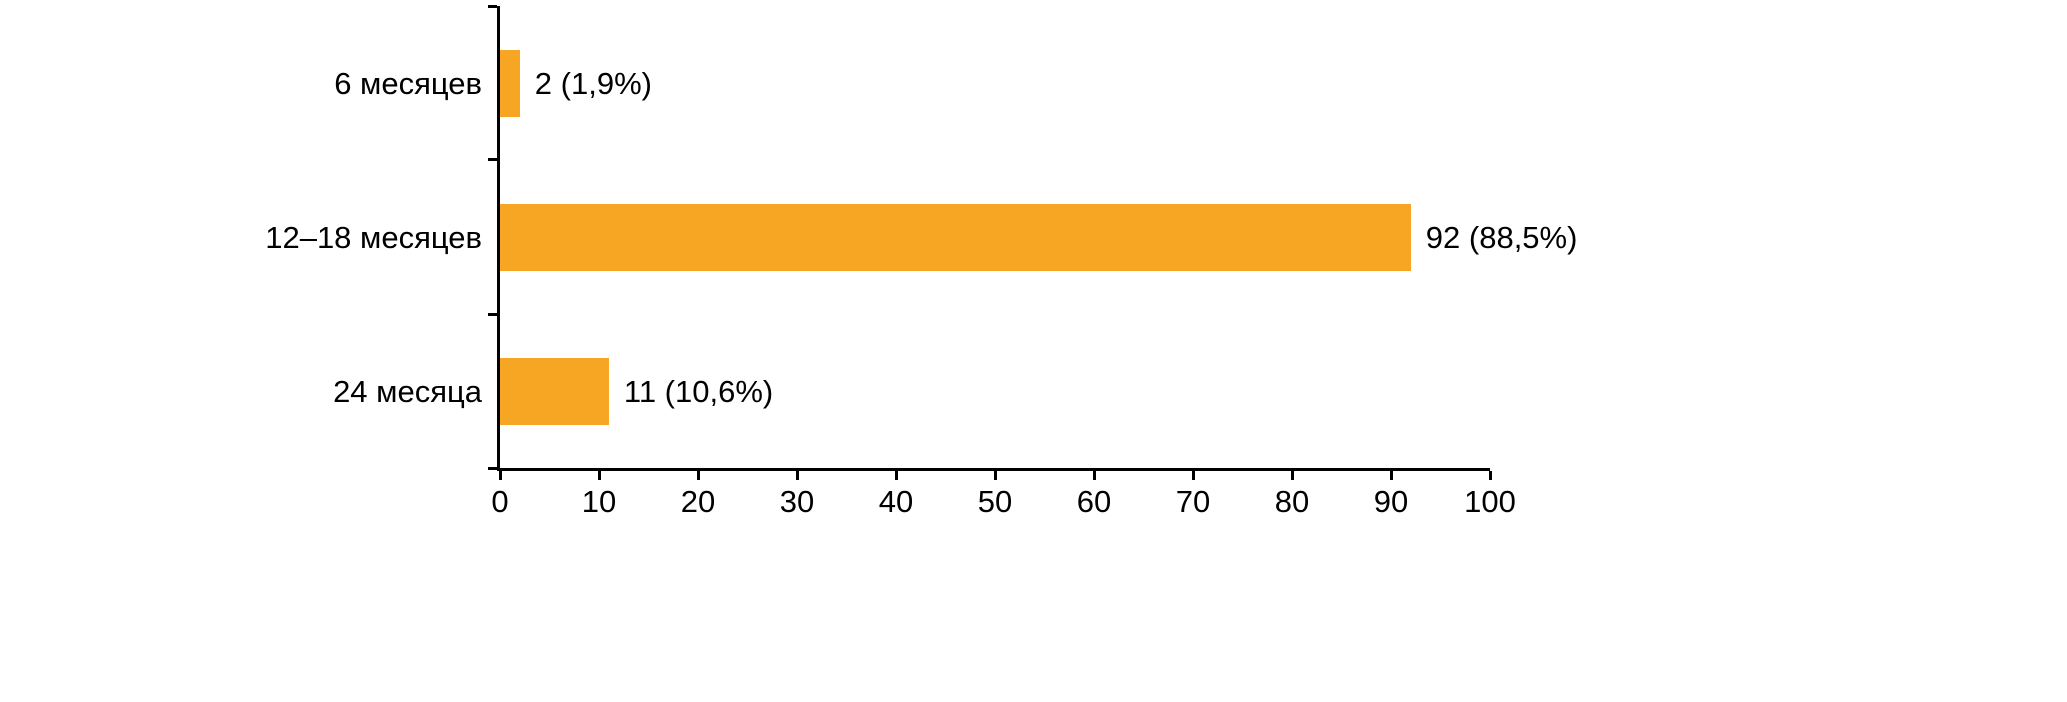 The width and height of the screenshot is (2067, 702). What do you see at coordinates (407, 391) in the screenshot?
I see `category-label: 24 месяца` at bounding box center [407, 391].